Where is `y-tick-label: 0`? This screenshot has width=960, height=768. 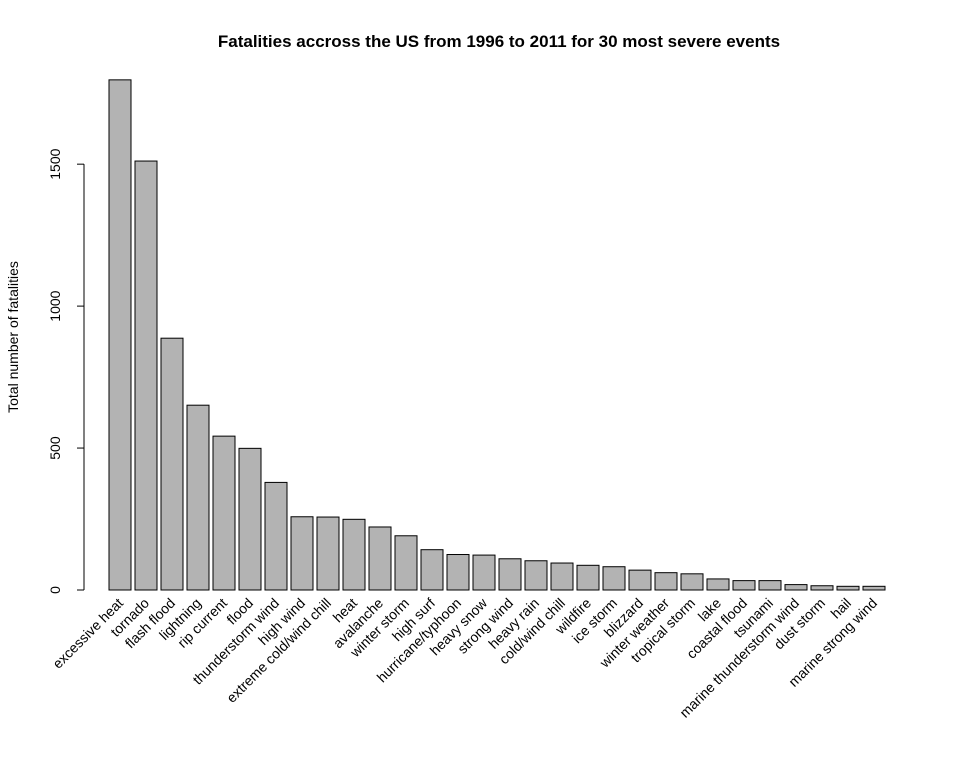
y-tick-label: 0 is located at coordinates (55, 590).